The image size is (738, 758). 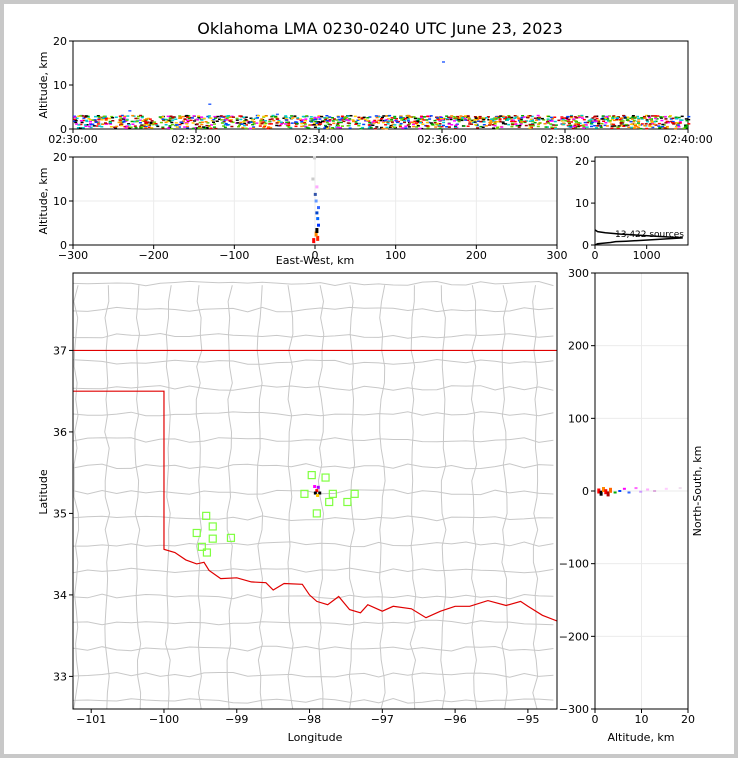 I want to click on time-height-xtick-label: 02:38:00, so click(x=564, y=139).